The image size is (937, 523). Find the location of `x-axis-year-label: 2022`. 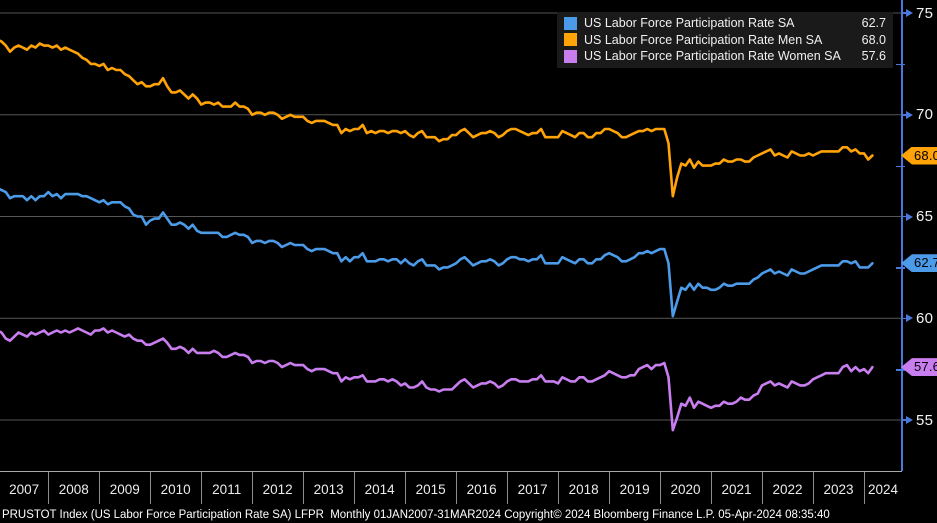

x-axis-year-label: 2022 is located at coordinates (787, 489).